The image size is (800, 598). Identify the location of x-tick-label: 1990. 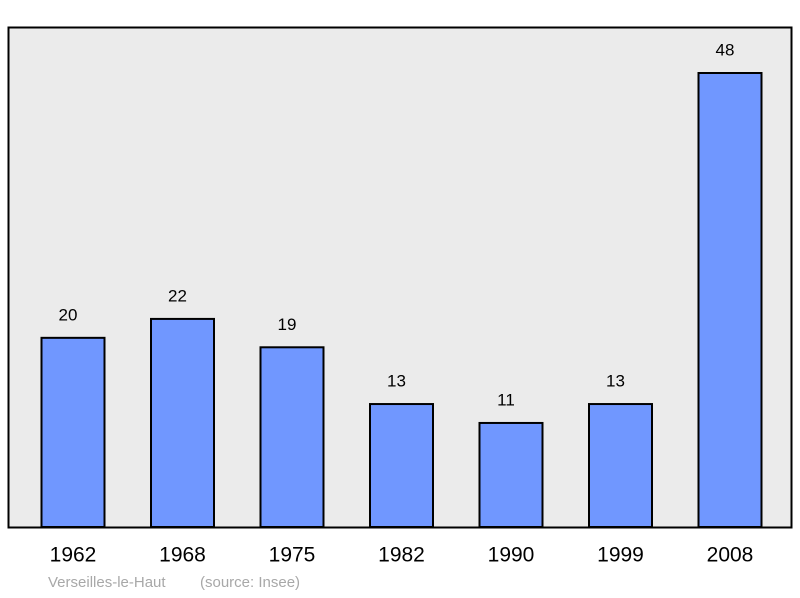
(511, 555).